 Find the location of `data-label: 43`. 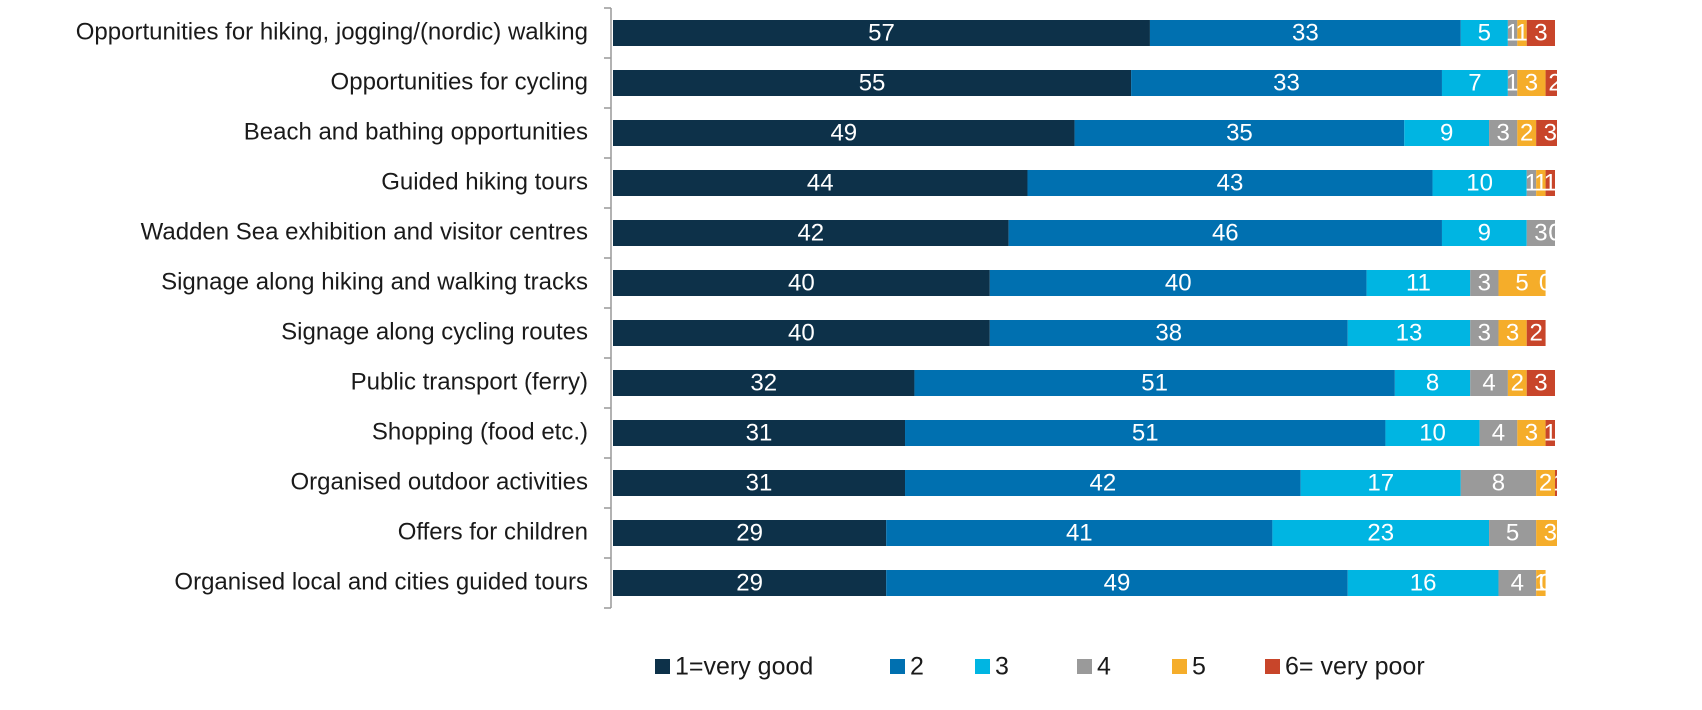

data-label: 43 is located at coordinates (1230, 182).